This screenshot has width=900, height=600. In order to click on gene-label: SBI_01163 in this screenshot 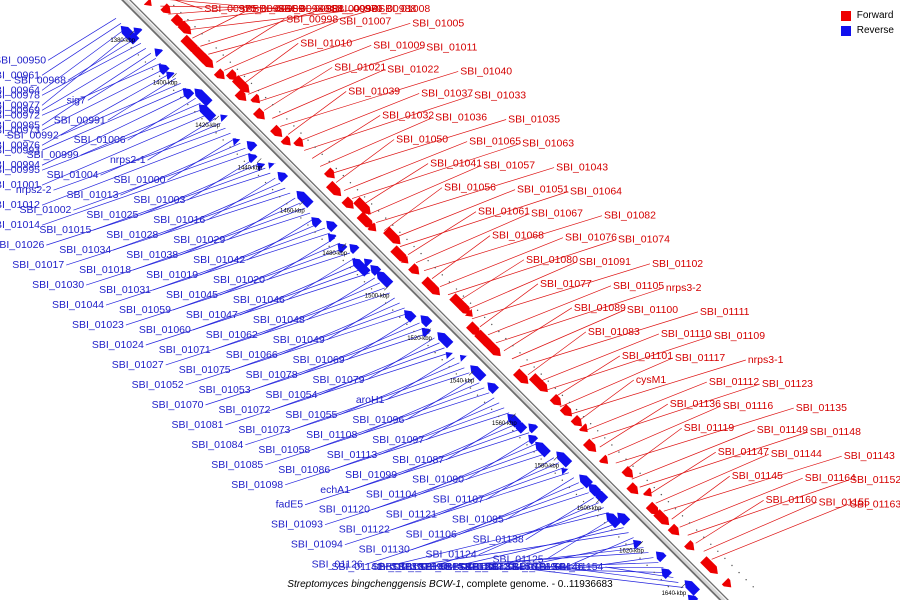, I will do `click(875, 504)`.